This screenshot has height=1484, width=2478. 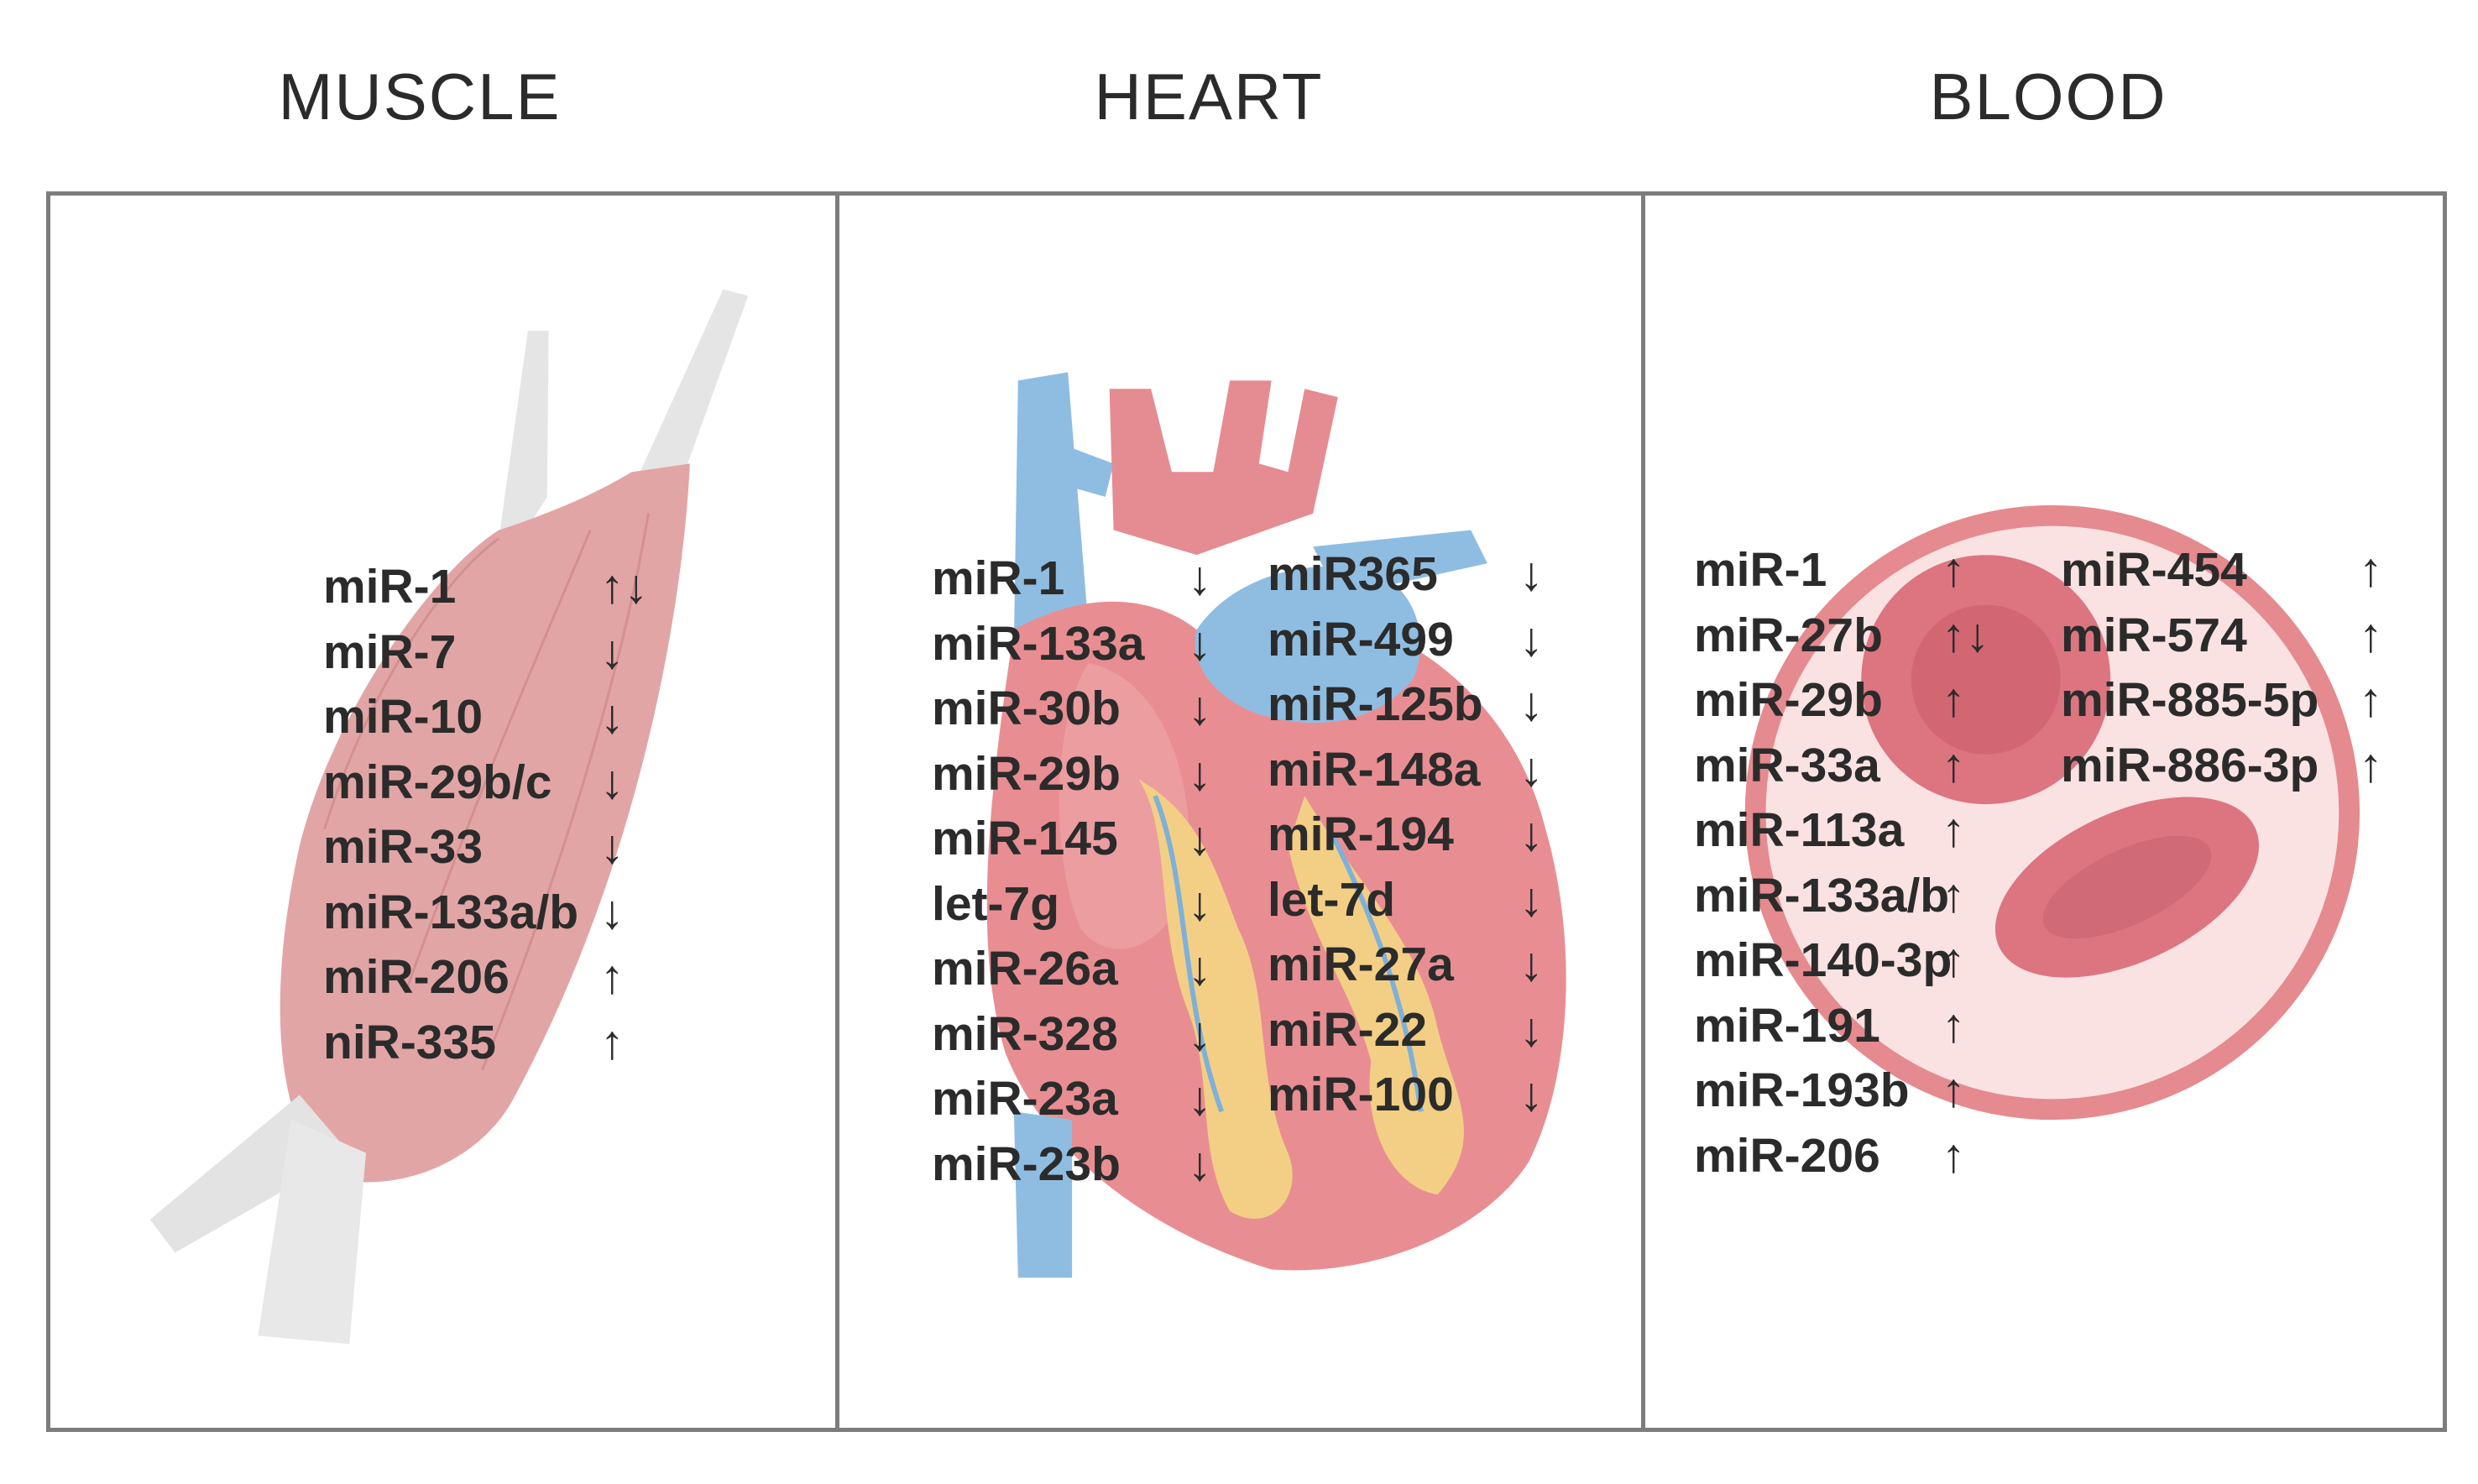 What do you see at coordinates (403, 717) in the screenshot?
I see `mirna-name: miR-10` at bounding box center [403, 717].